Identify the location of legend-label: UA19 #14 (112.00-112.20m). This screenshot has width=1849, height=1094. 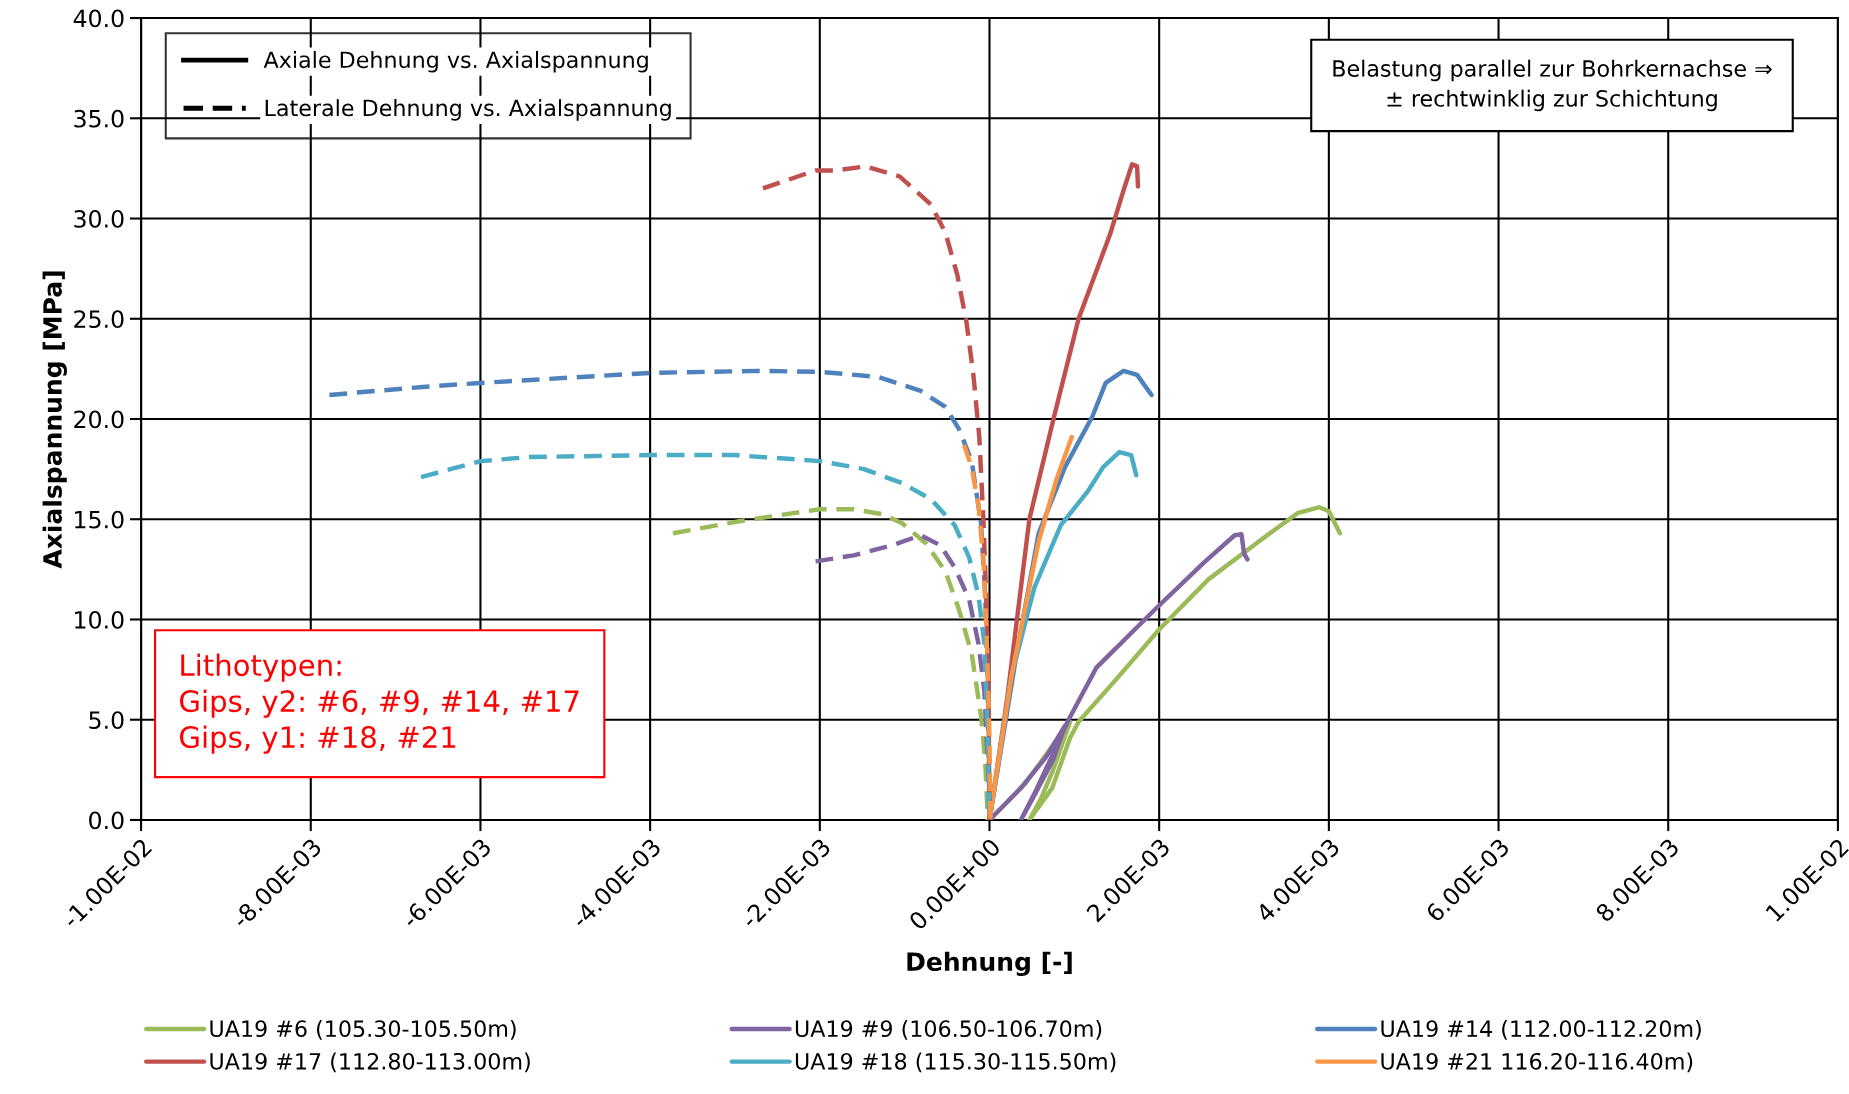
(1541, 1029).